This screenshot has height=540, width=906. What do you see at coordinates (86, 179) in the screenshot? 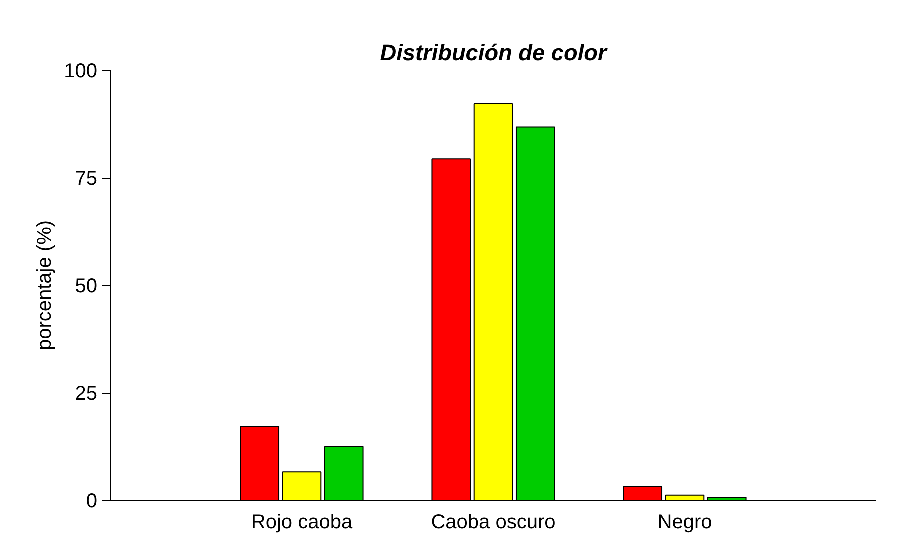
I see `y-tick-label: 75` at bounding box center [86, 179].